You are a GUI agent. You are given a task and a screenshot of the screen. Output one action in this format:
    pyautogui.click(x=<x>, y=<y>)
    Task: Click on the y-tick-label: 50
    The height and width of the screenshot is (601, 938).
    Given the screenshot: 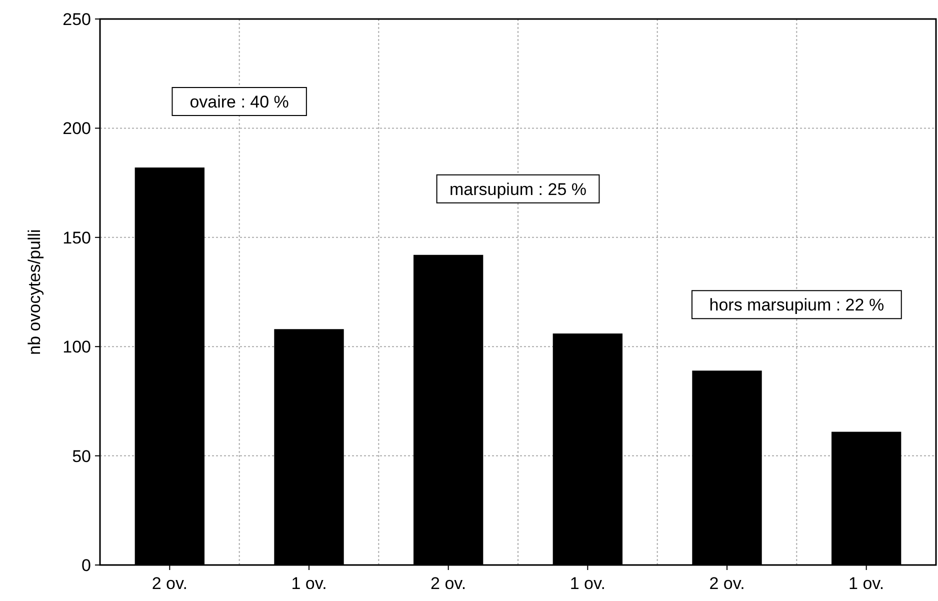 What is the action you would take?
    pyautogui.click(x=81, y=456)
    